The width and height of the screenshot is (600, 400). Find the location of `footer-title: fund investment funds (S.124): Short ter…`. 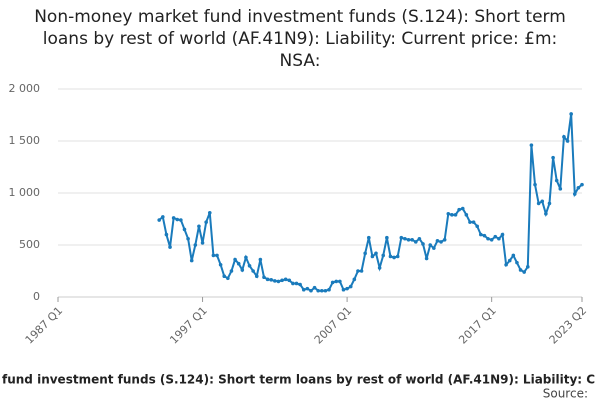

footer-title: fund investment funds (S.124): Short ter… is located at coordinates (298, 380).